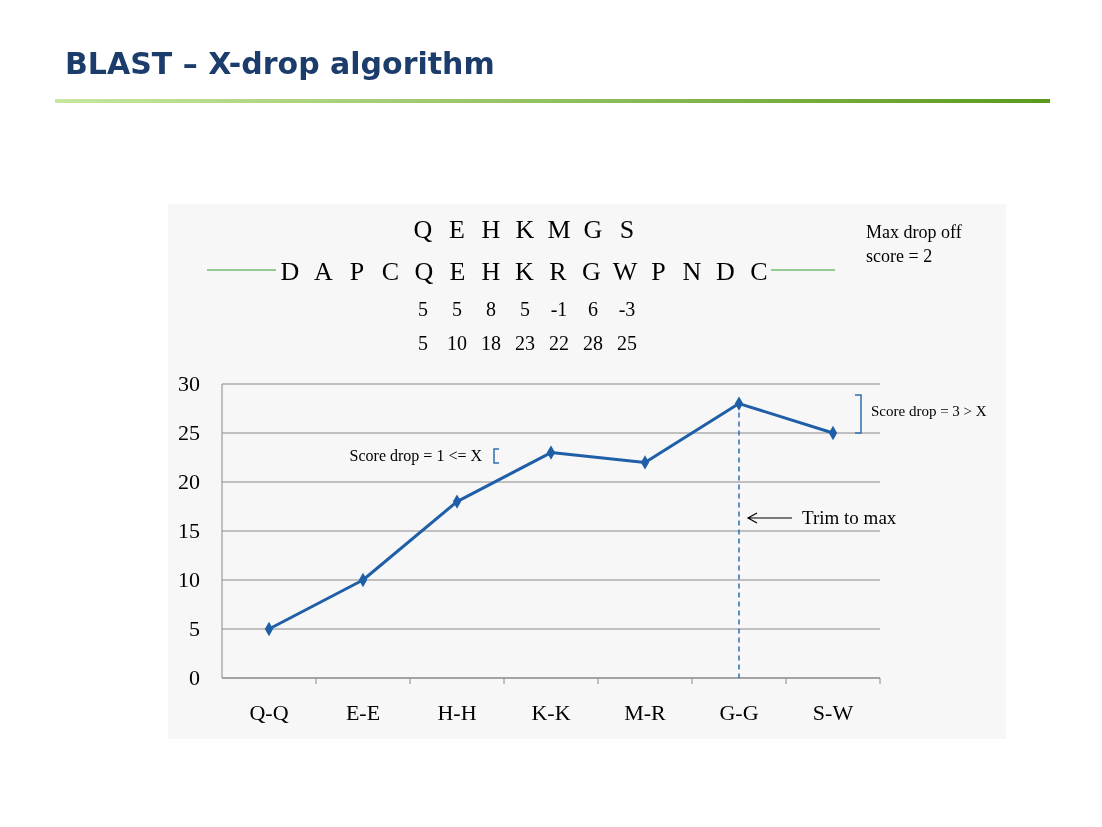  I want to click on y-tick-label: 0, so click(194, 677).